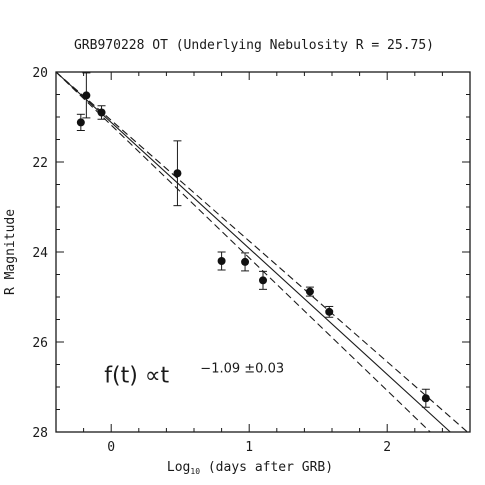  What do you see at coordinates (136, 376) in the screenshot?
I see `annotation-main: f(t) ∝t` at bounding box center [136, 376].